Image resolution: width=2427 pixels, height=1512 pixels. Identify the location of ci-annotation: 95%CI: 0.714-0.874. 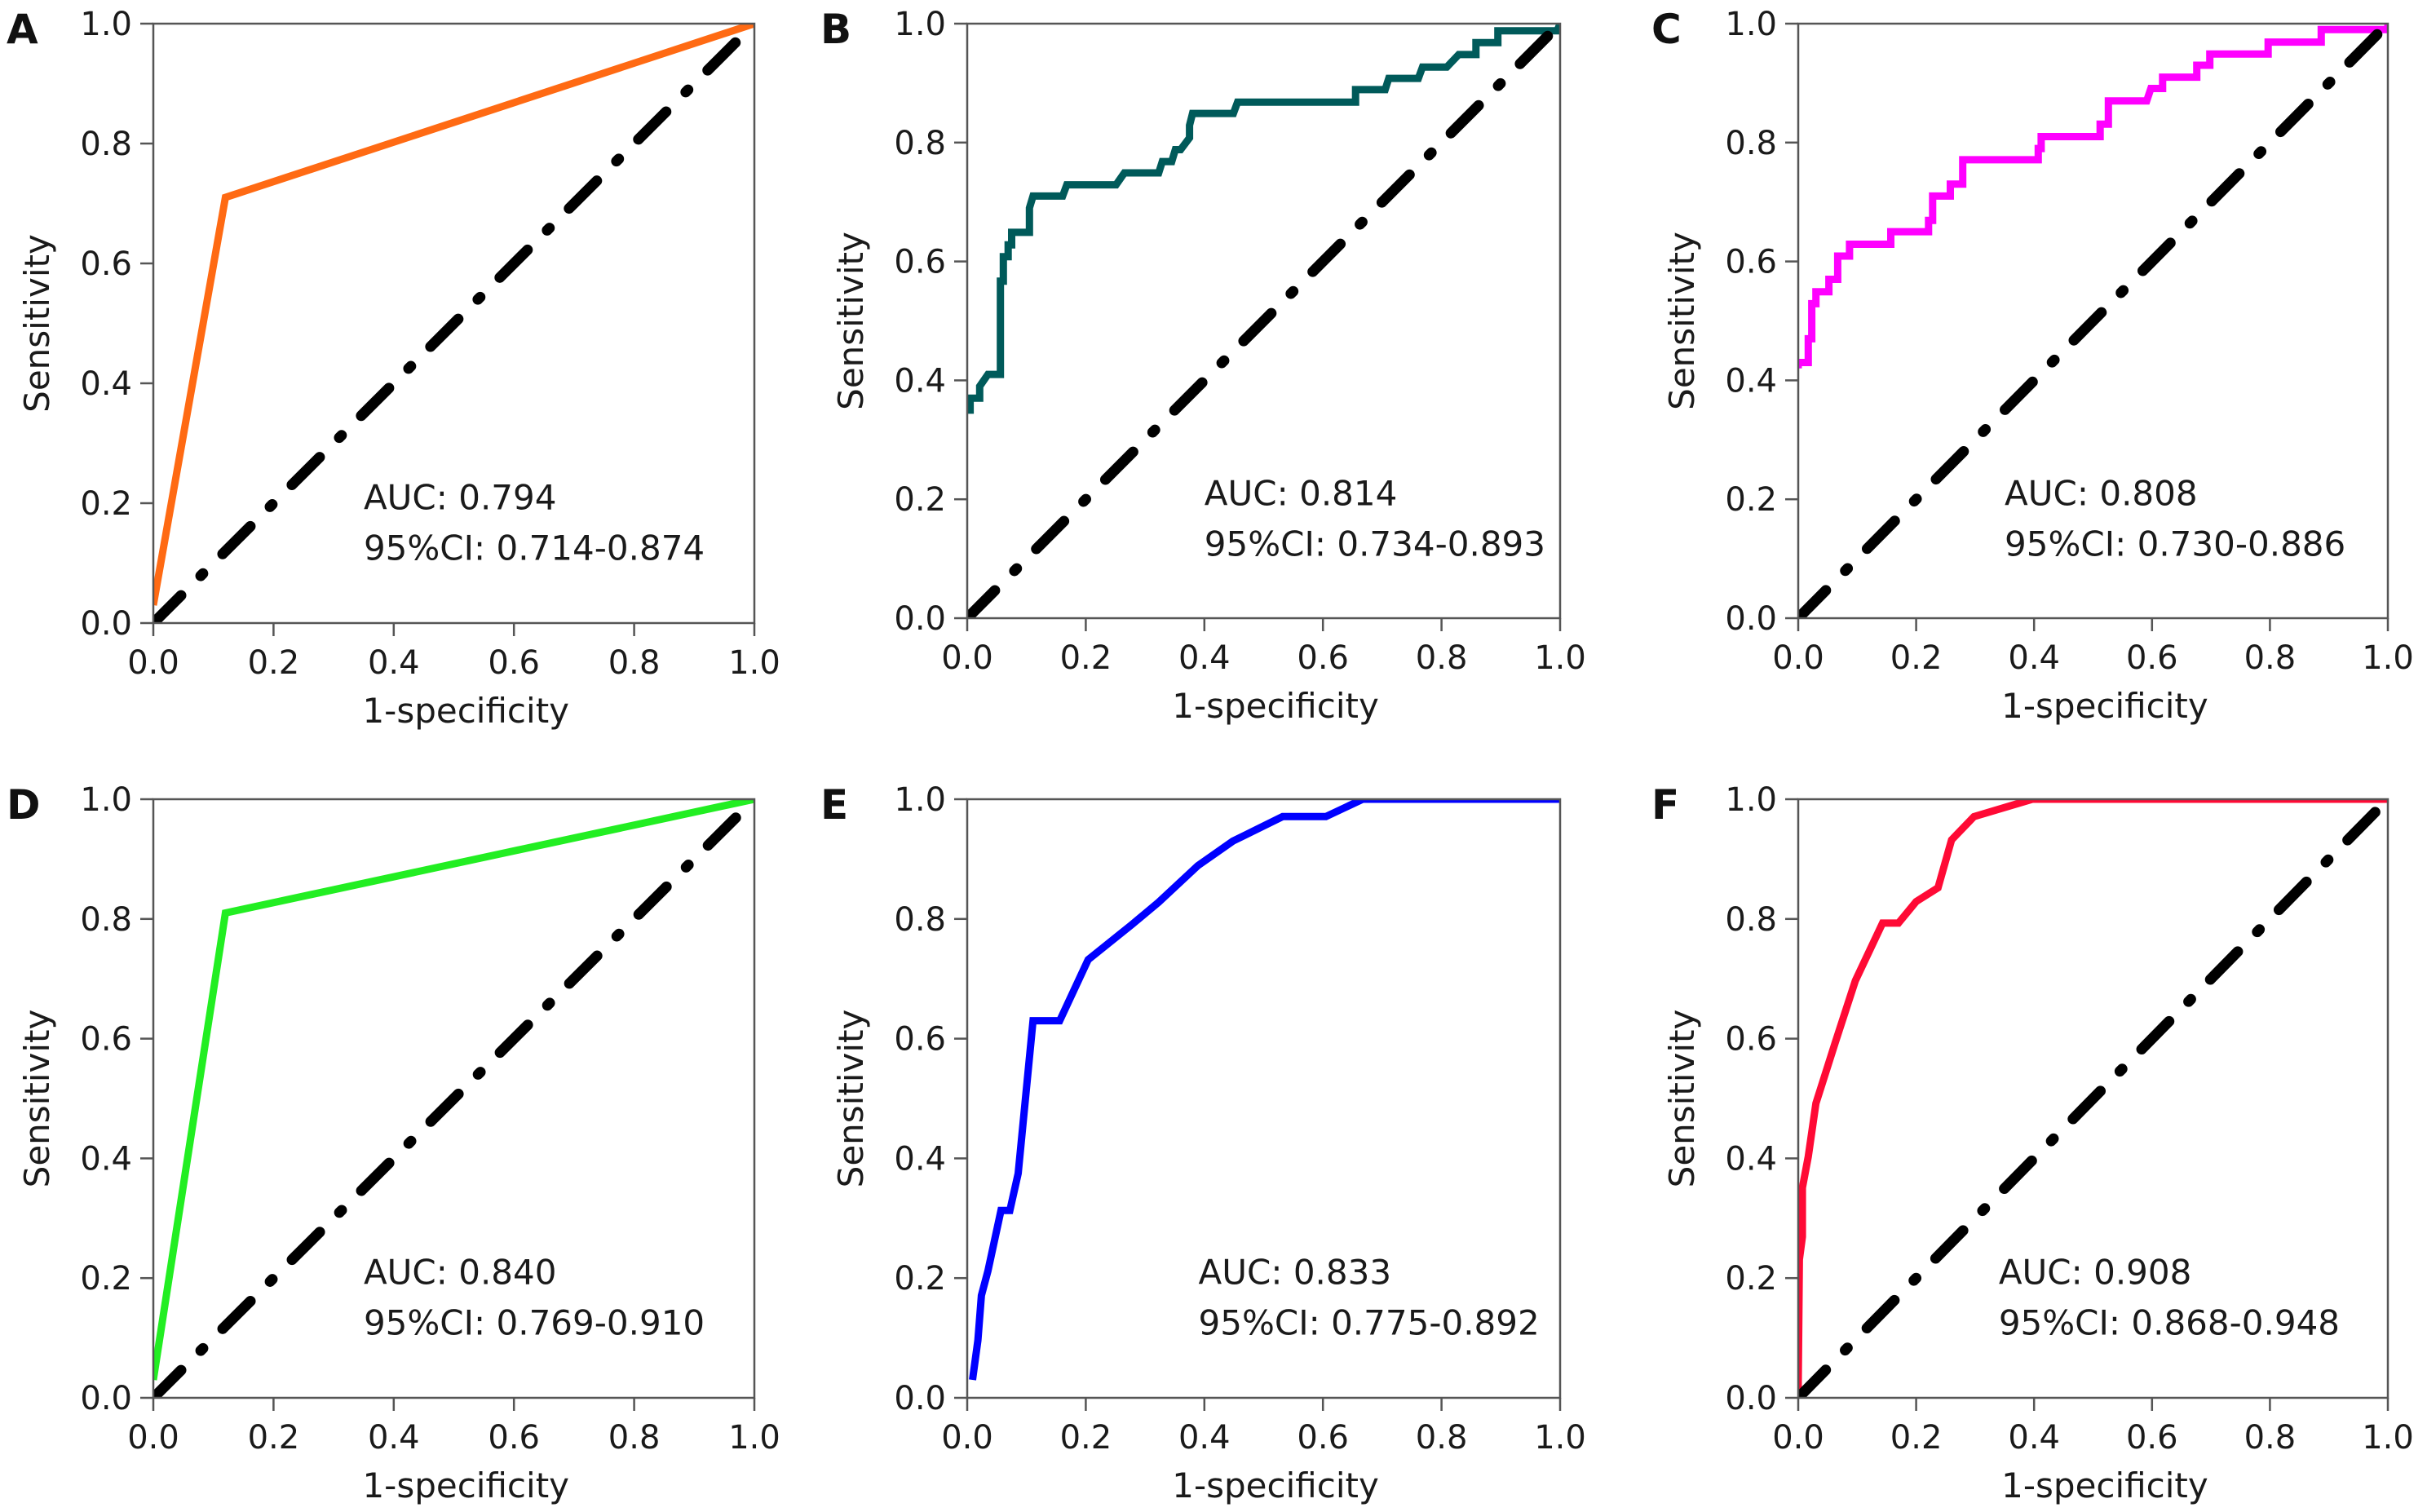
(534, 548).